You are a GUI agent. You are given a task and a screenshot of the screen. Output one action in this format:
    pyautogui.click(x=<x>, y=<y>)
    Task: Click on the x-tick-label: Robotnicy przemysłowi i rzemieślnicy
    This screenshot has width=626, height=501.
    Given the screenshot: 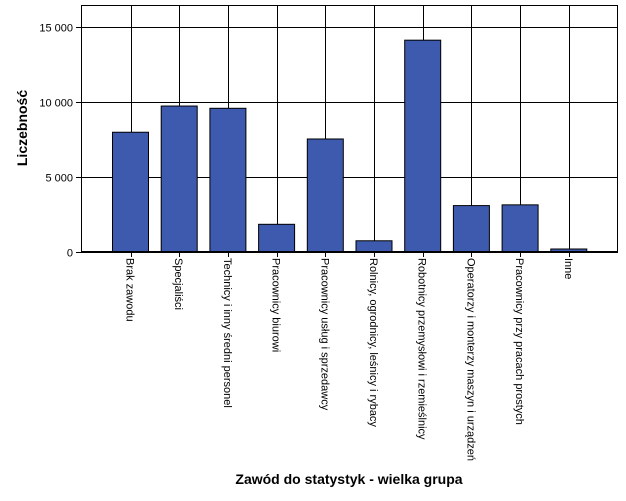 What is the action you would take?
    pyautogui.click(x=422, y=349)
    